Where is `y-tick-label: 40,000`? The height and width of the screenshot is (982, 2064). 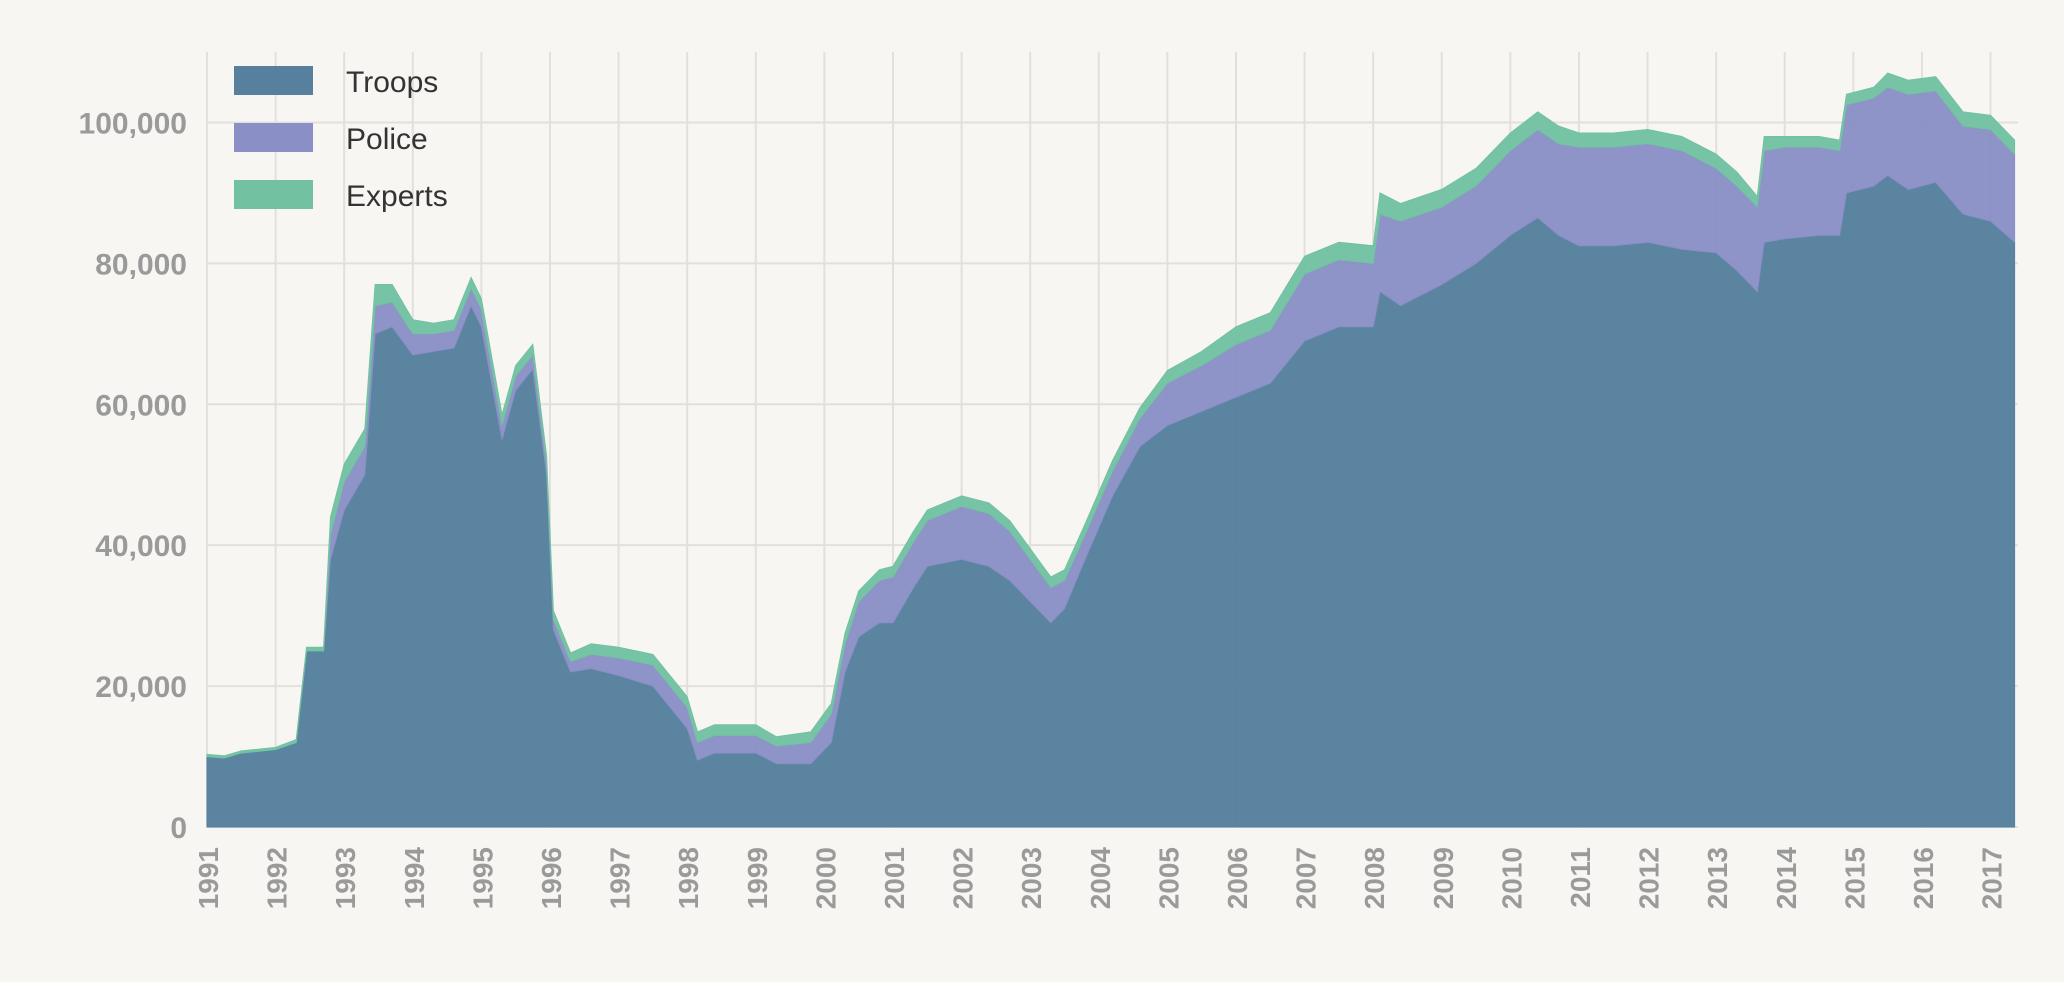 y-tick-label: 40,000 is located at coordinates (141, 546).